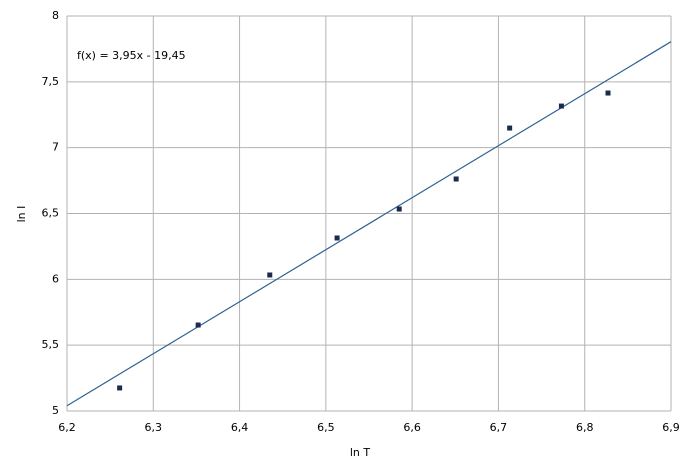  What do you see at coordinates (55, 278) in the screenshot?
I see `y-tick-label: 6` at bounding box center [55, 278].